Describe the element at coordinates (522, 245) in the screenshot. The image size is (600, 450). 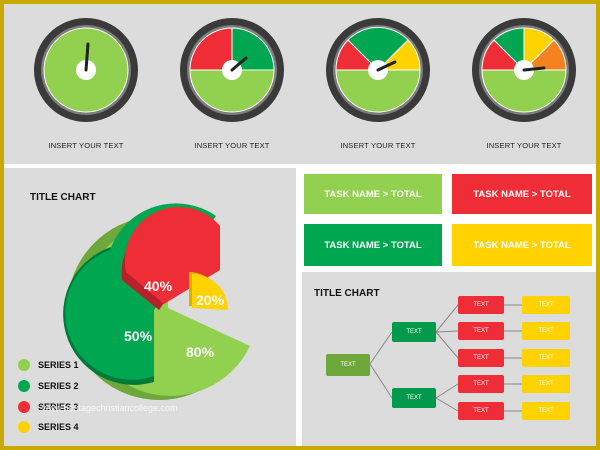
I see `task-card-4: TASK NAME > TOTAL` at that location.